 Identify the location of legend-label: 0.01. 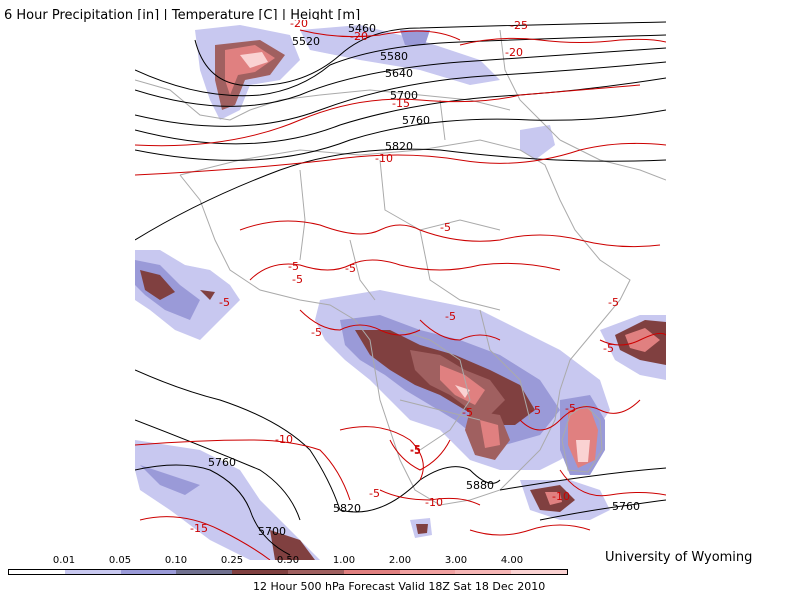
(64, 560).